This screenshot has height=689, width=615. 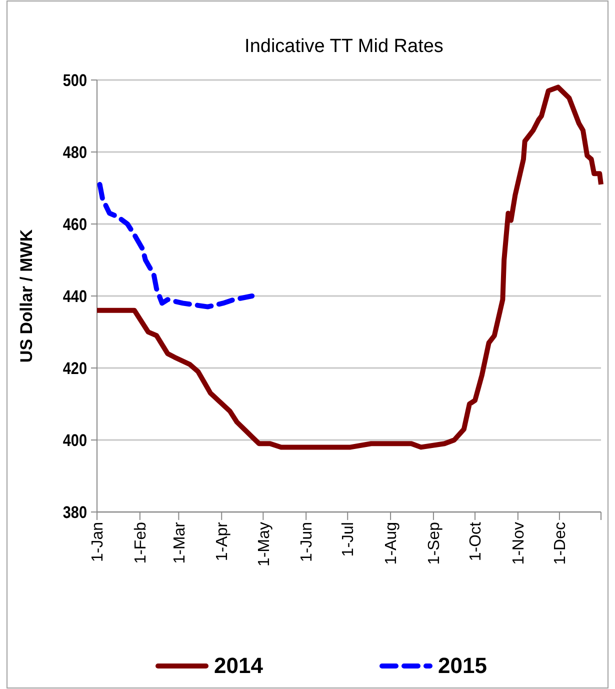 I want to click on y-tick-label: 480, so click(x=75, y=153).